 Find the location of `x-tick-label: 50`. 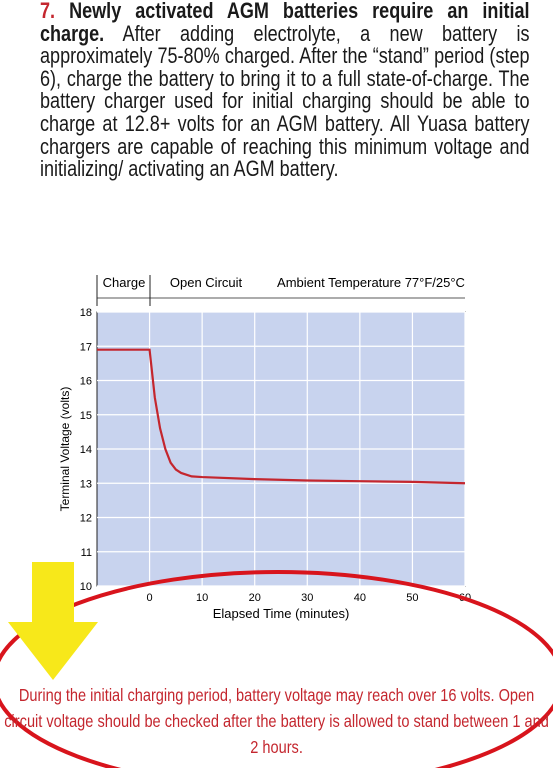

x-tick-label: 50 is located at coordinates (412, 598).